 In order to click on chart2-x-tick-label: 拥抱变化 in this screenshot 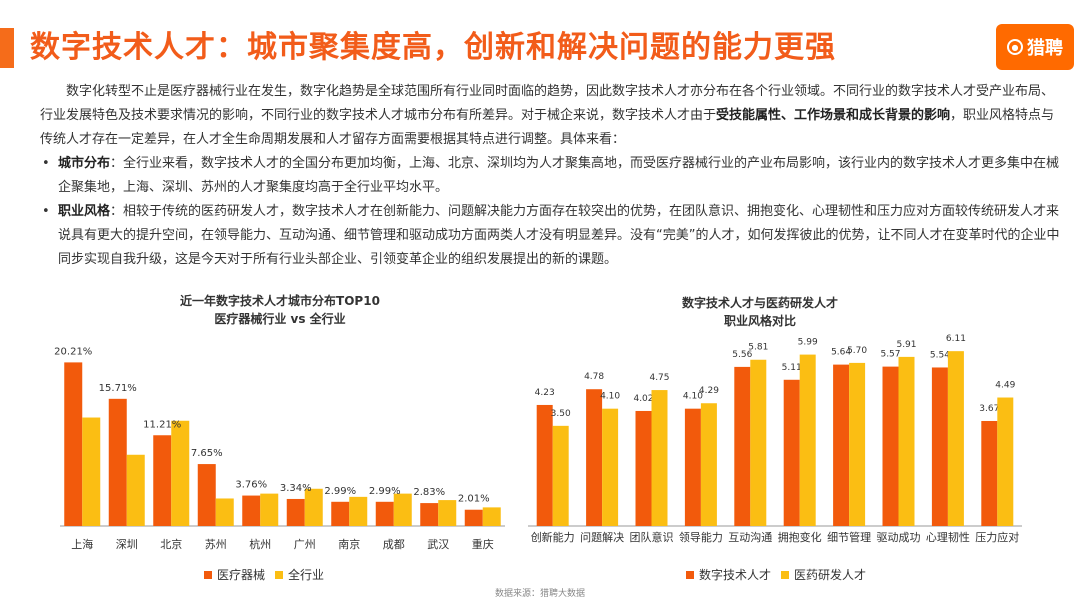, I will do `click(800, 537)`.